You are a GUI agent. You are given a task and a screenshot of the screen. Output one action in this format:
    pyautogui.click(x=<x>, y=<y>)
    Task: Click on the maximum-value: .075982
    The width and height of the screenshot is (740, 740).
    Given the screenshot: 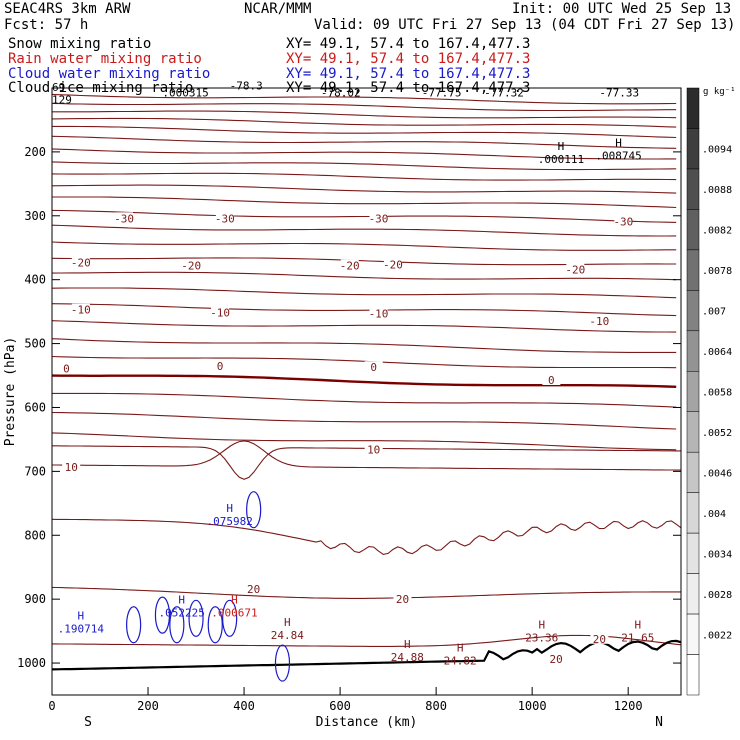 What is the action you would take?
    pyautogui.click(x=229, y=521)
    